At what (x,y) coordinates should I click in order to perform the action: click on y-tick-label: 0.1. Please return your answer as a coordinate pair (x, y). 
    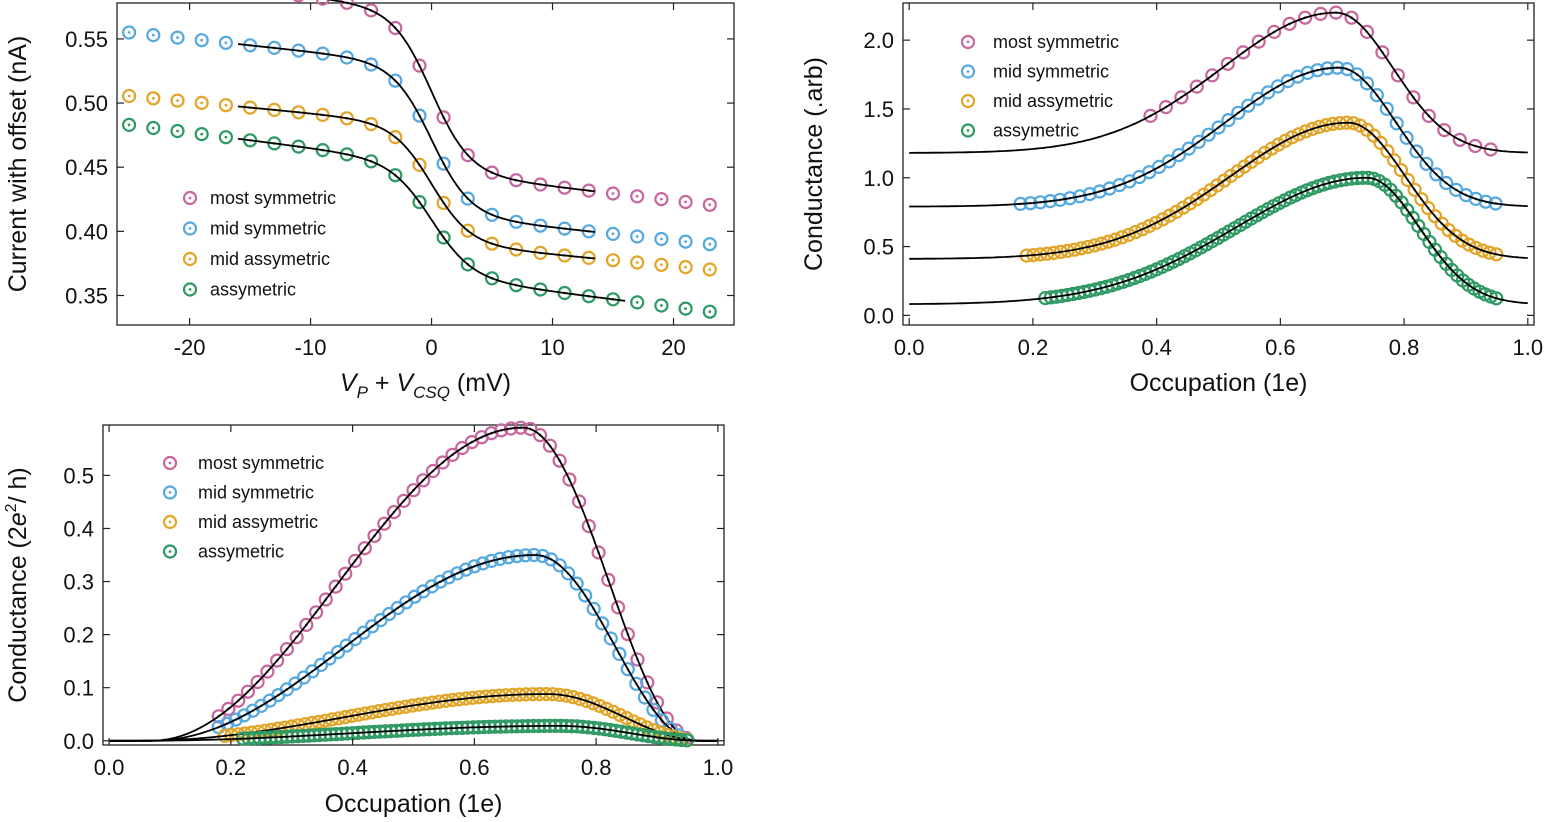
    Looking at the image, I should click on (78, 688).